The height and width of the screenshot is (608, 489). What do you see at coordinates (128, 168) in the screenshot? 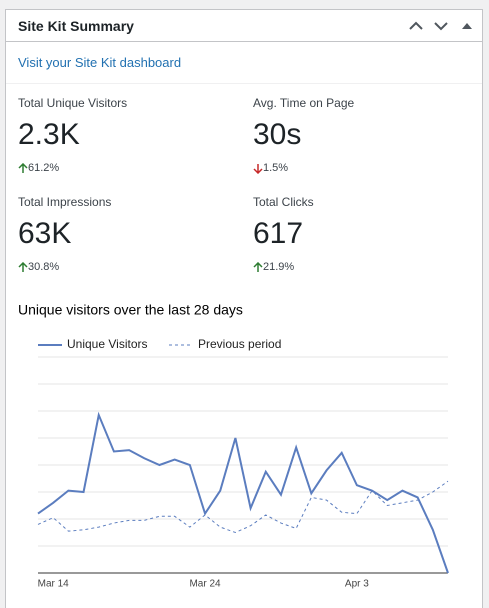
I see `metric-change: 61.2%` at bounding box center [128, 168].